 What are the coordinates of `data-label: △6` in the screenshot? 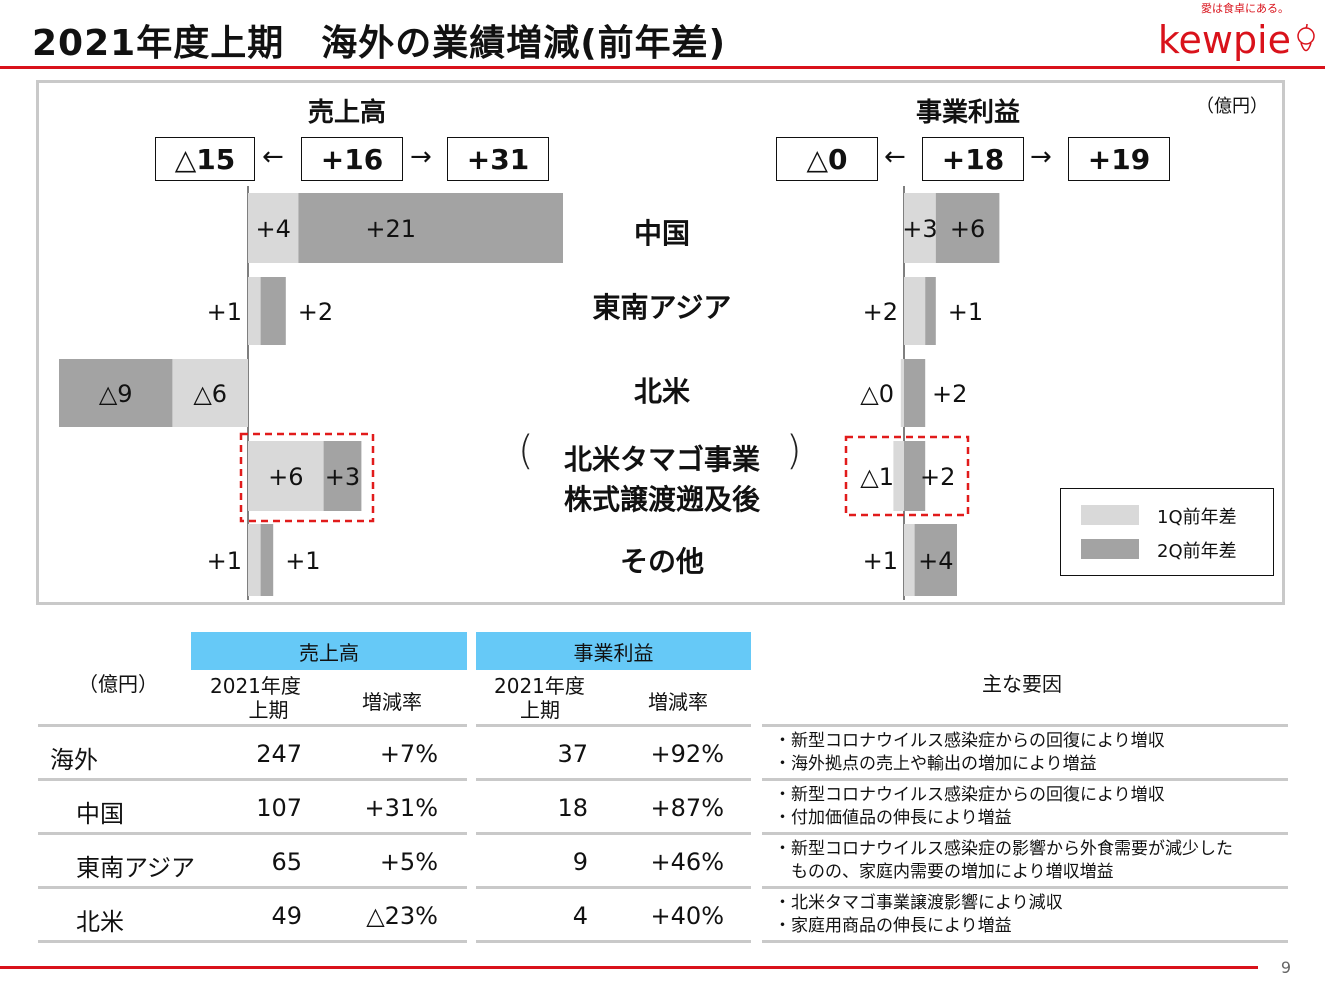 It's located at (210, 394).